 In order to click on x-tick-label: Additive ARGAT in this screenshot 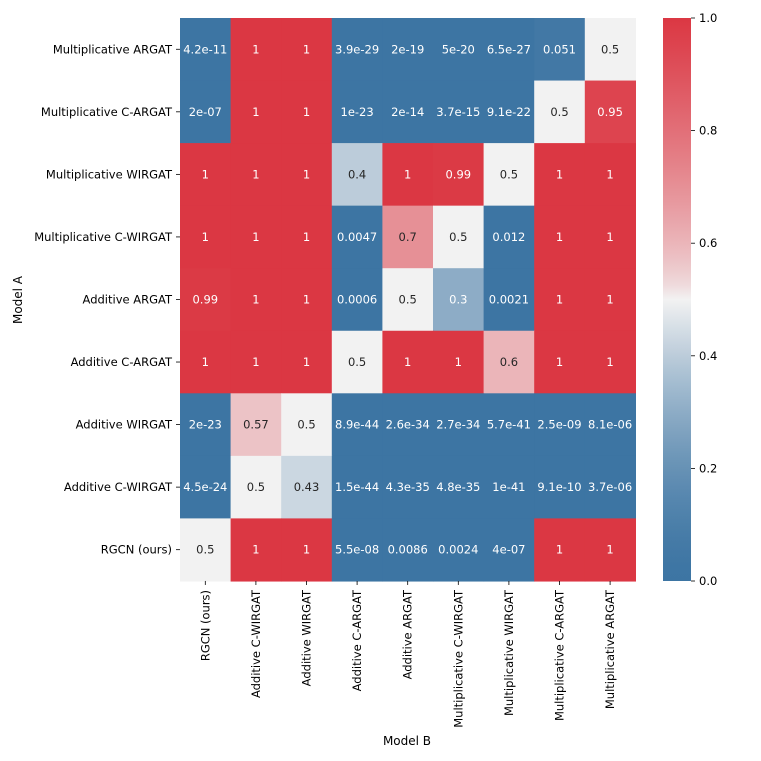, I will do `click(408, 634)`.